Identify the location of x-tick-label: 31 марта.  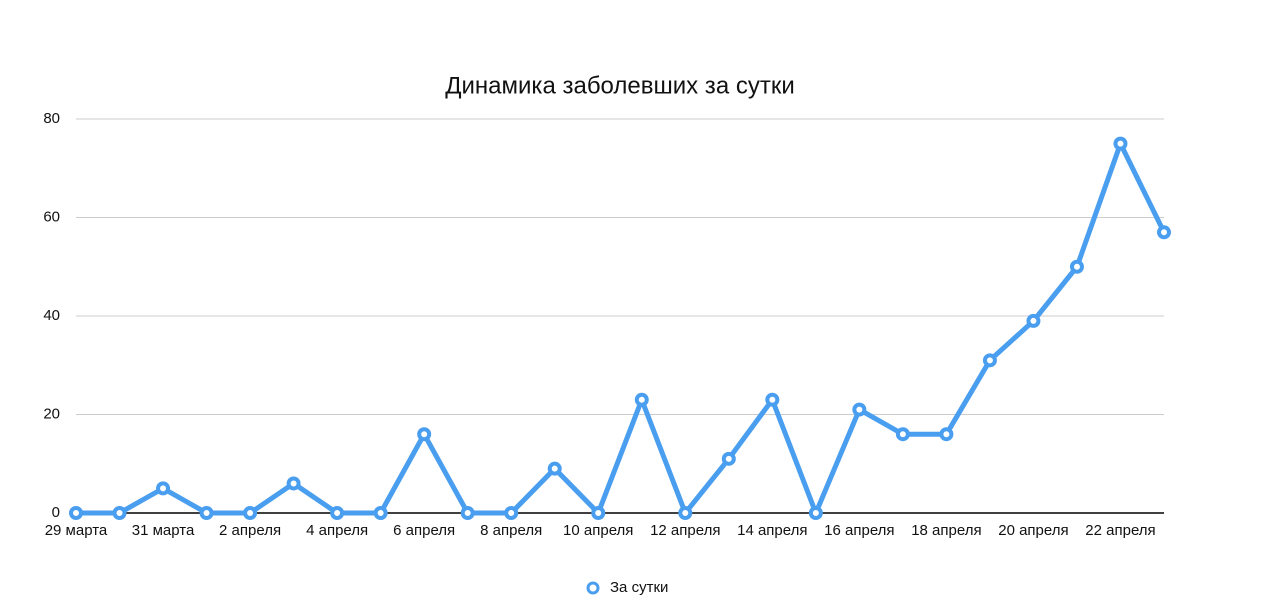
(163, 530).